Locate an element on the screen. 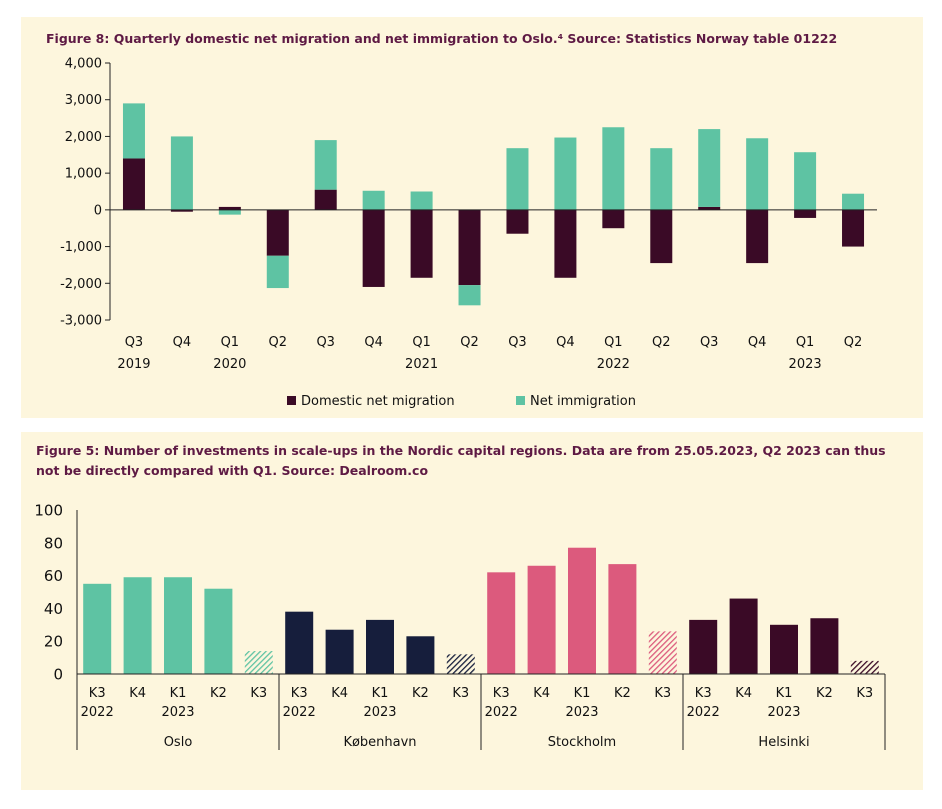 This screenshot has width=942, height=809. chart1-year-label: 2022 is located at coordinates (613, 364).